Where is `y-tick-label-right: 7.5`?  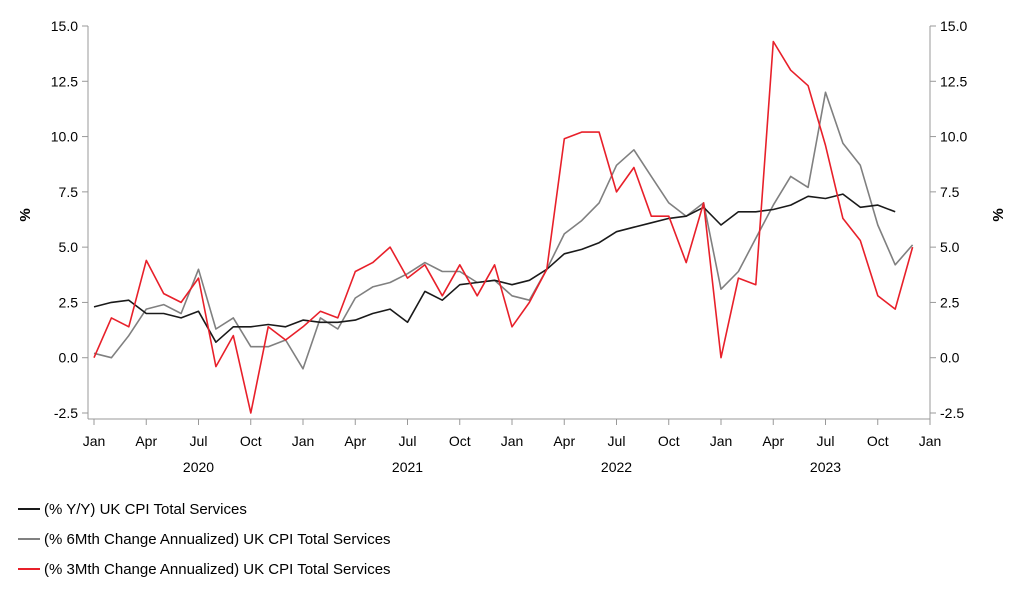 y-tick-label-right: 7.5 is located at coordinates (950, 192).